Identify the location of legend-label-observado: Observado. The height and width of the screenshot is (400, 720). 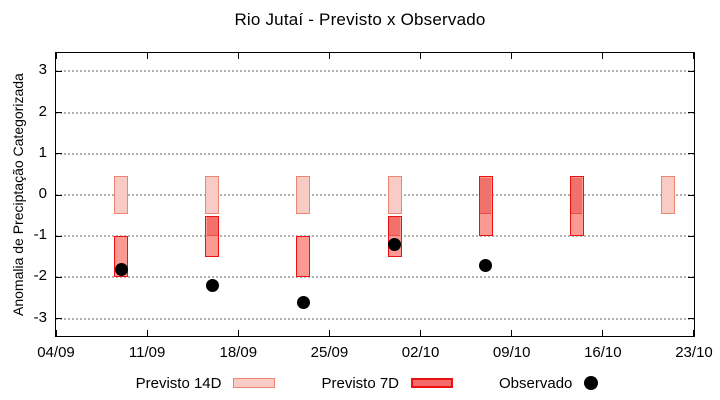
(536, 383).